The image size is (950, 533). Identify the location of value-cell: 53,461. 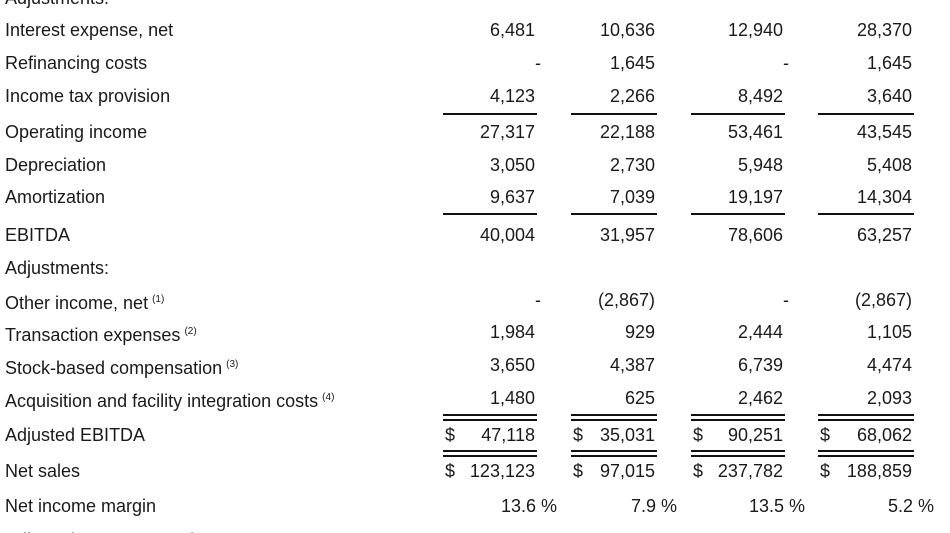
(755, 132).